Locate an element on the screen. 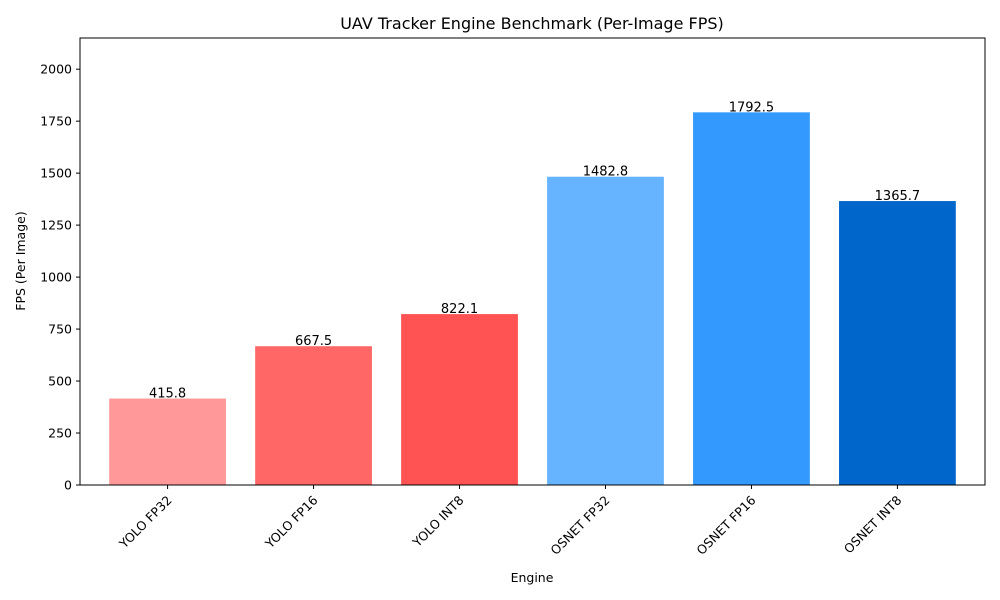 Image resolution: width=1000 pixels, height=600 pixels. bar-value-label: 415.8 is located at coordinates (167, 394).